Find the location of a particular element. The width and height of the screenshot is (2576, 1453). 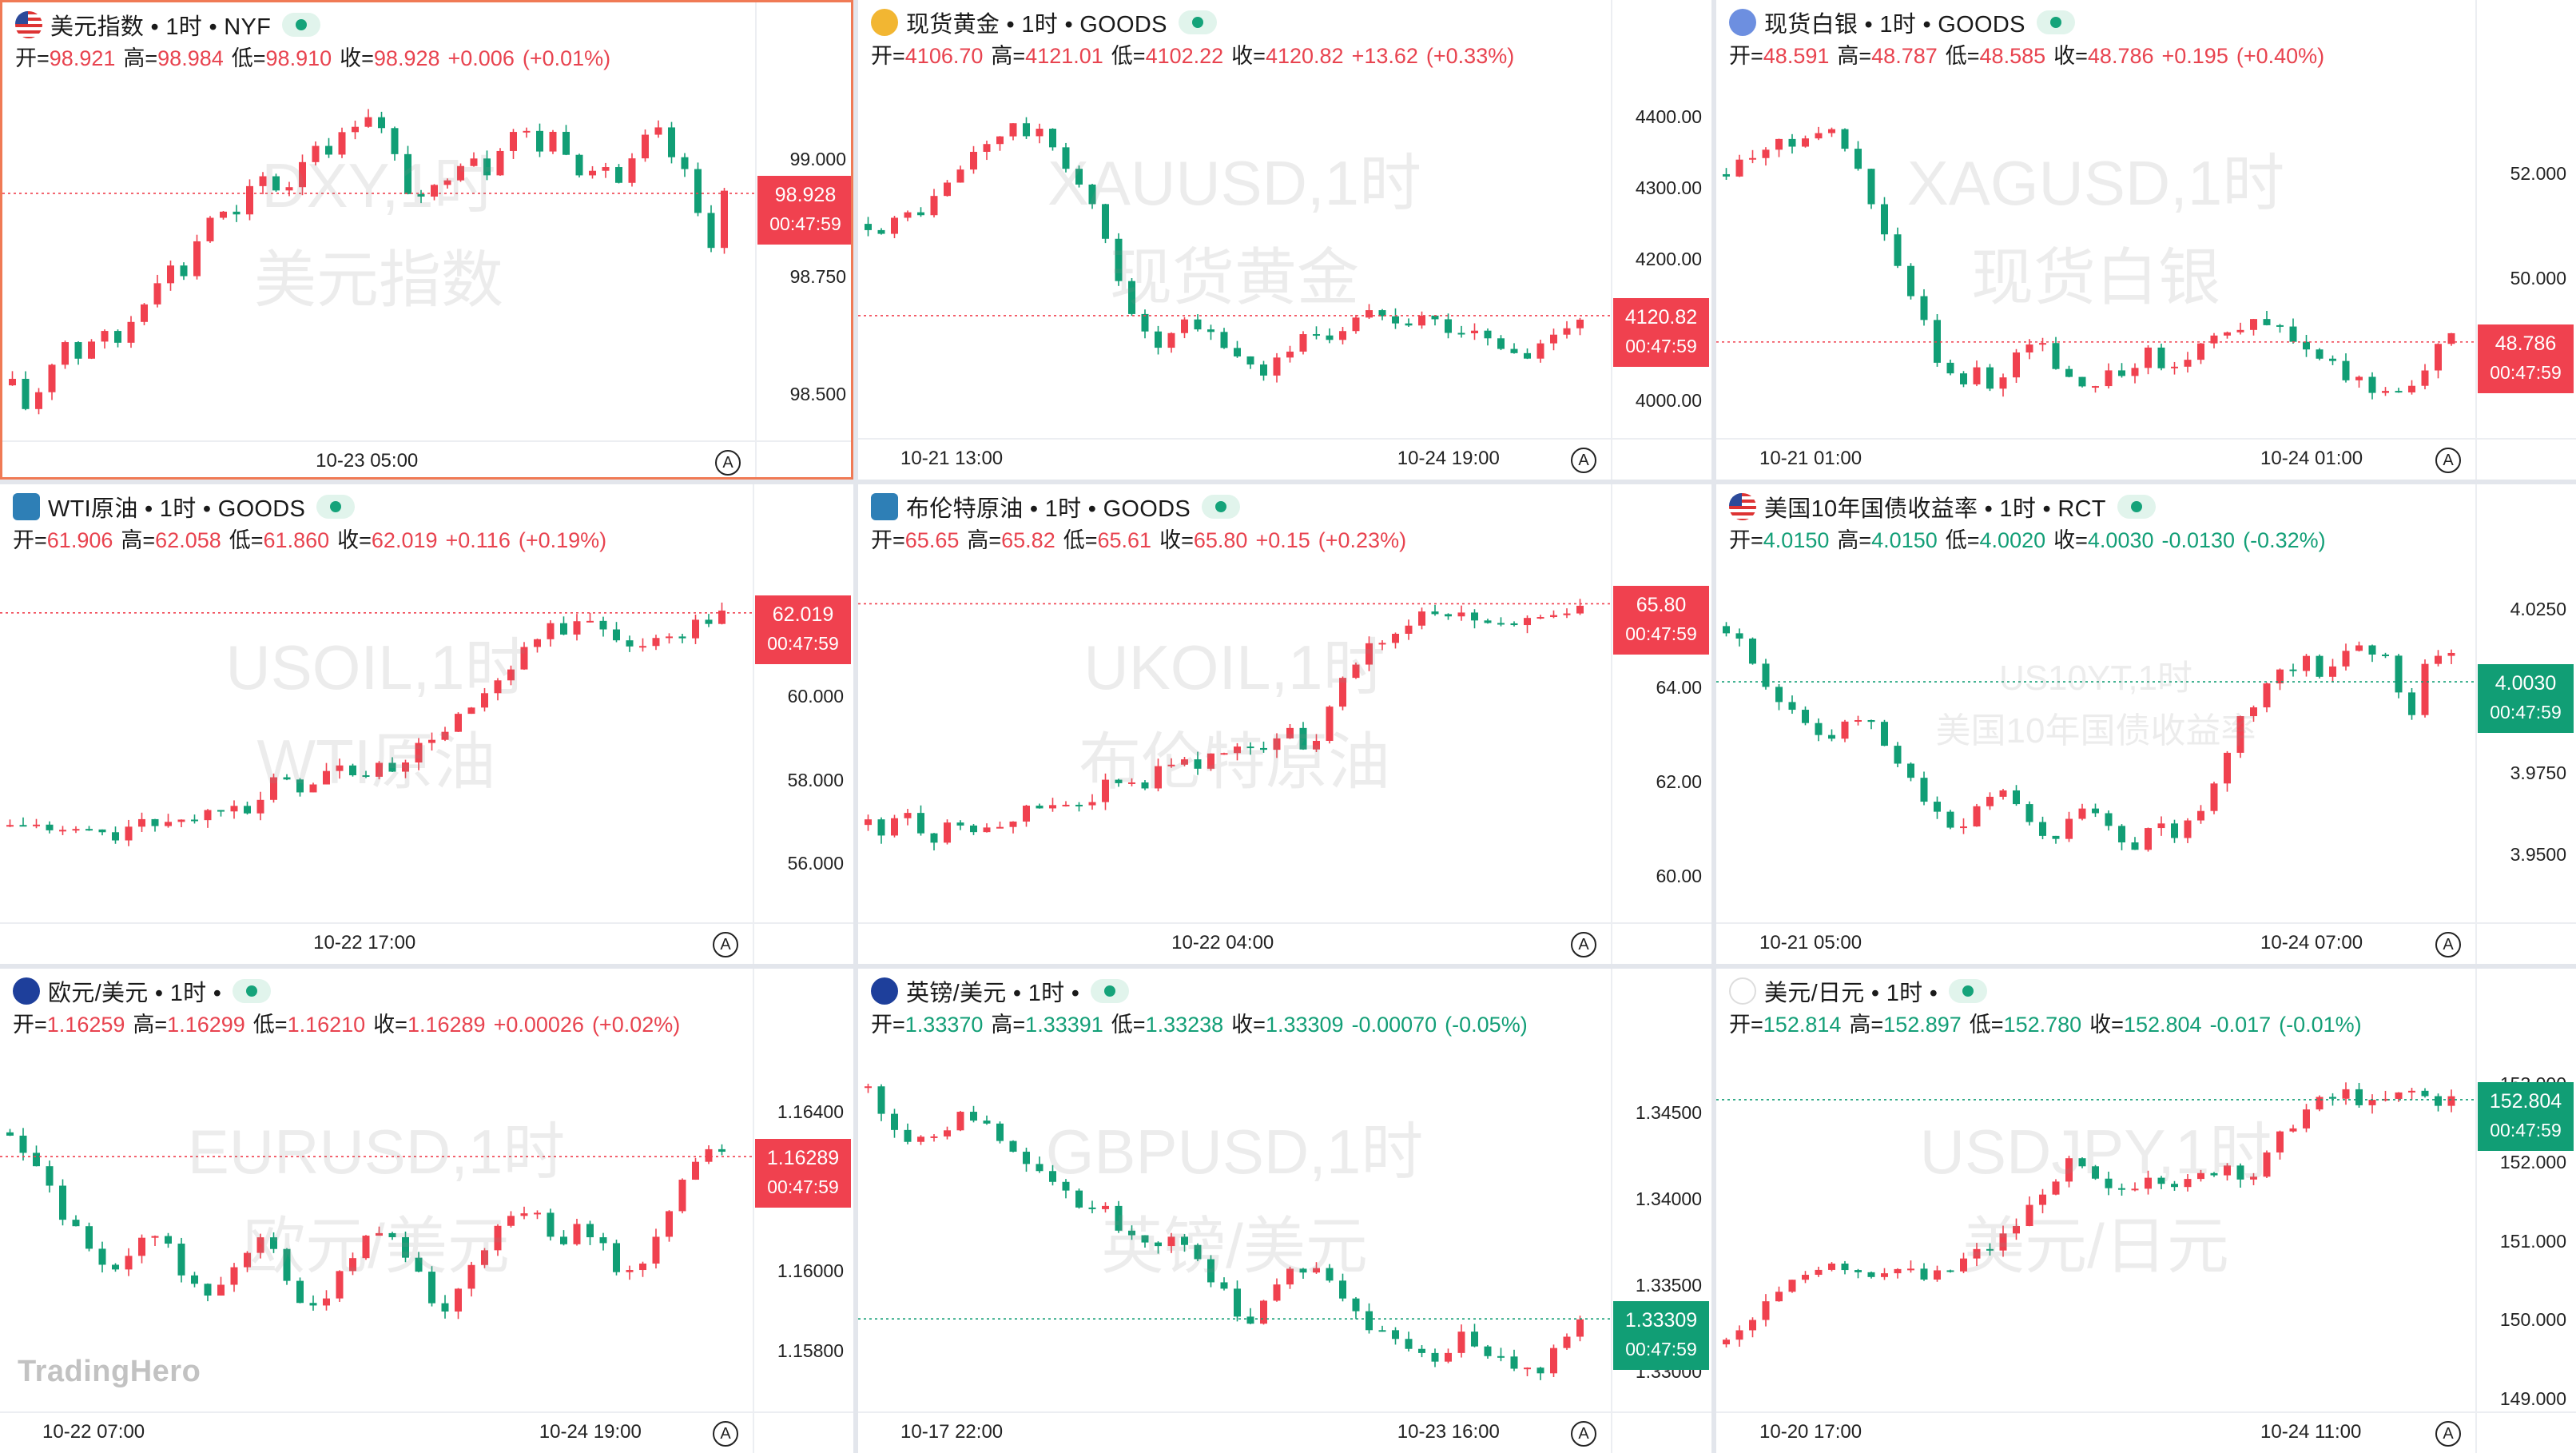

price-axis: 4.0250 3.9750 3.9500 is located at coordinates (2525, 724).